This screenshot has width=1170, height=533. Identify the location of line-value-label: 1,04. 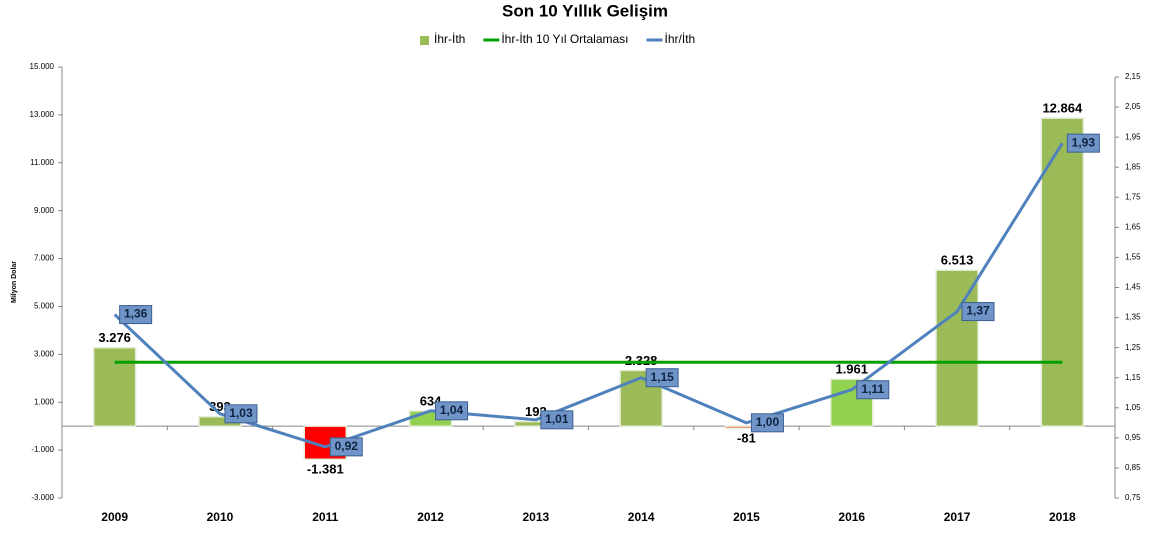
(452, 410).